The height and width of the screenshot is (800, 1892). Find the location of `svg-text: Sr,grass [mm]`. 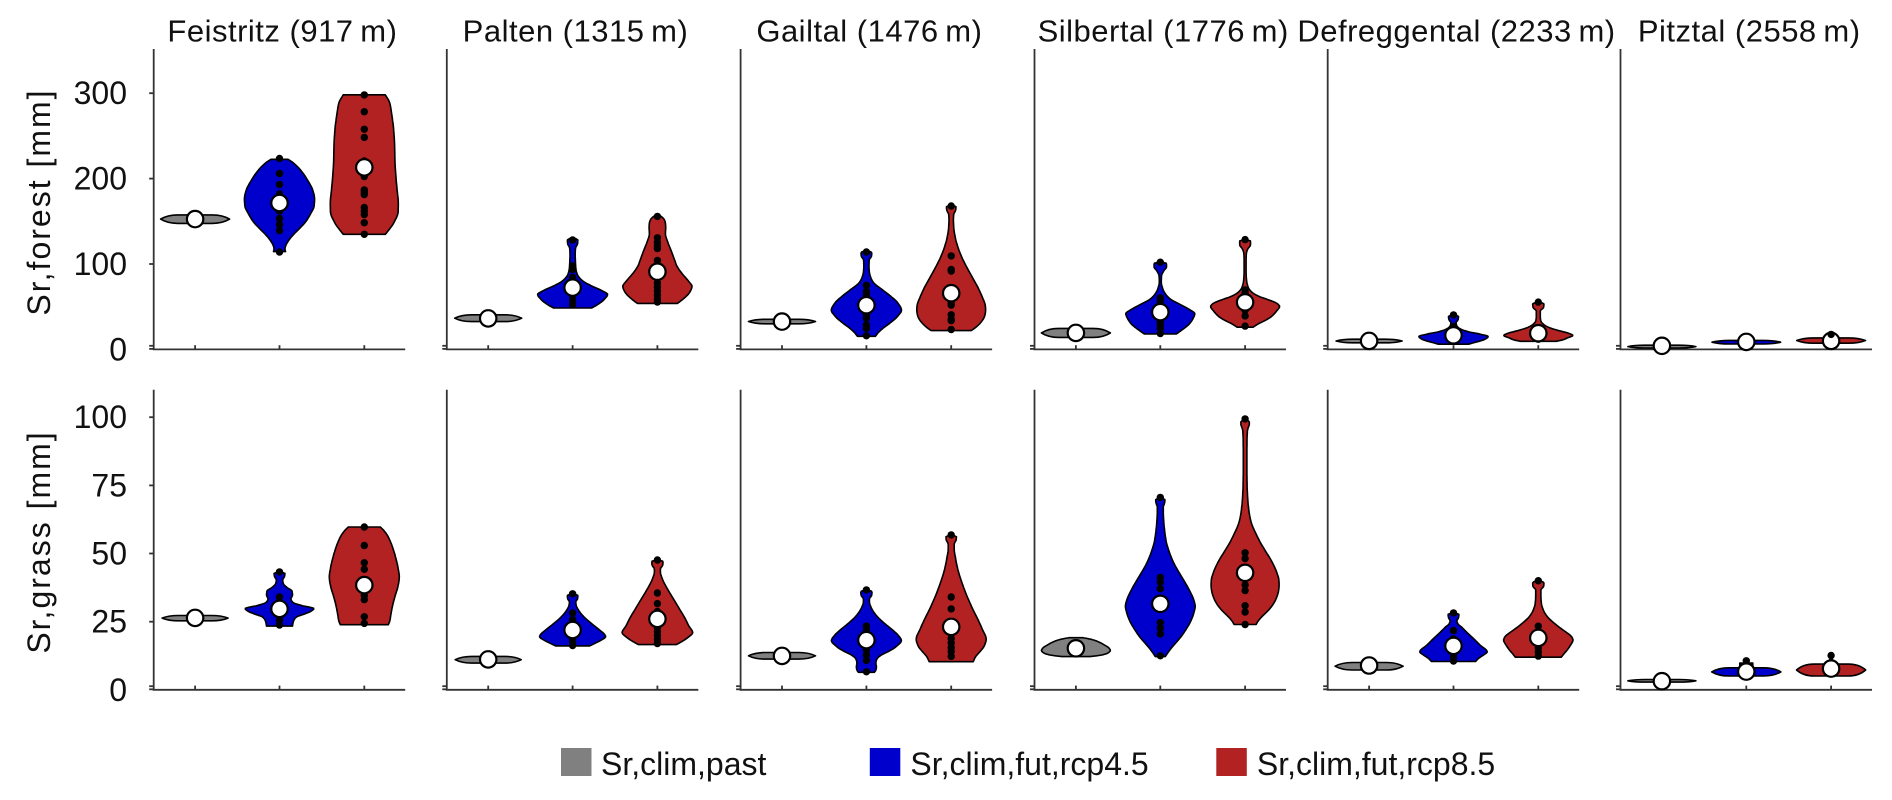

svg-text: Sr,grass [mm] is located at coordinates (39, 541).